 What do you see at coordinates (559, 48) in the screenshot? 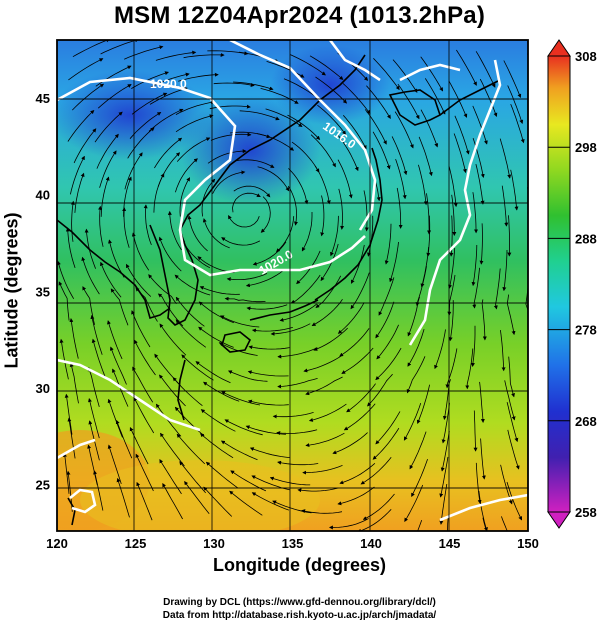
I see `colorbar-max-arrow` at bounding box center [559, 48].